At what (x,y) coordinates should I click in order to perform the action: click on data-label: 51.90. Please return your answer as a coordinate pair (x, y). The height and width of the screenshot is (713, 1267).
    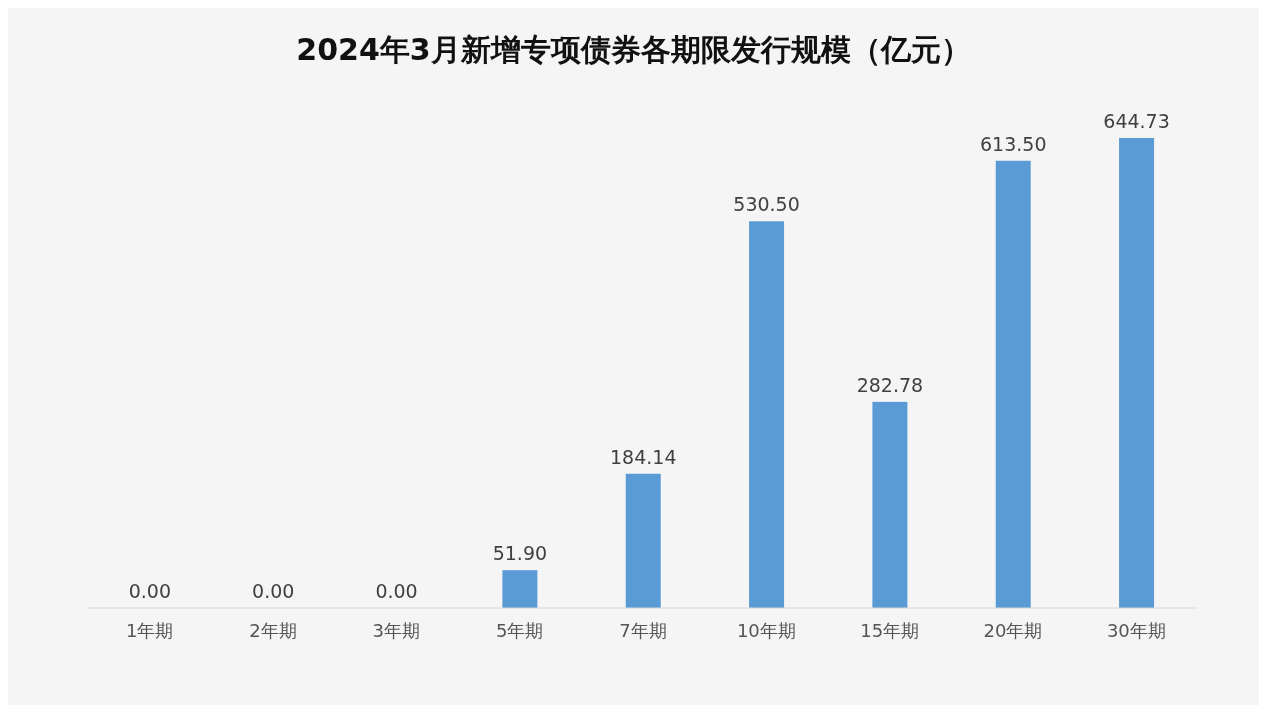
    Looking at the image, I should click on (520, 553).